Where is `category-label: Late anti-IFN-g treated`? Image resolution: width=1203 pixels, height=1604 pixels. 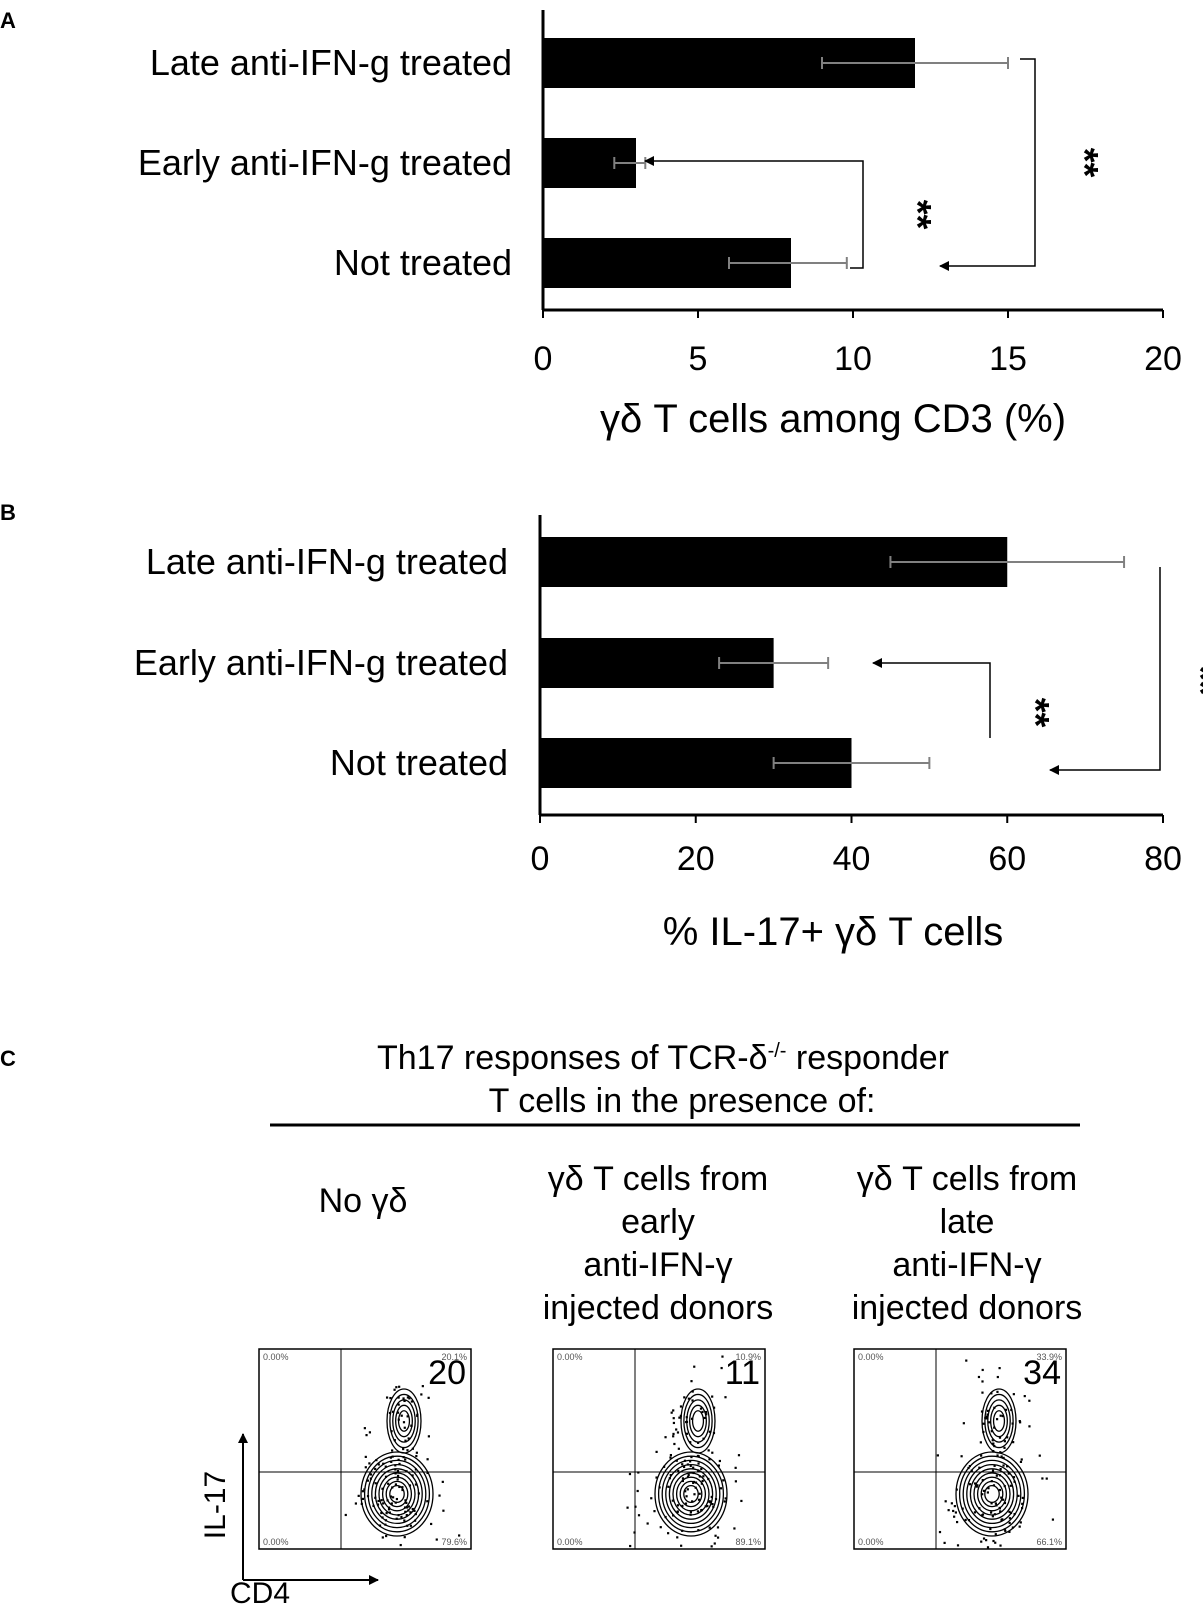
category-label: Late anti-IFN-g treated is located at coordinates (331, 62).